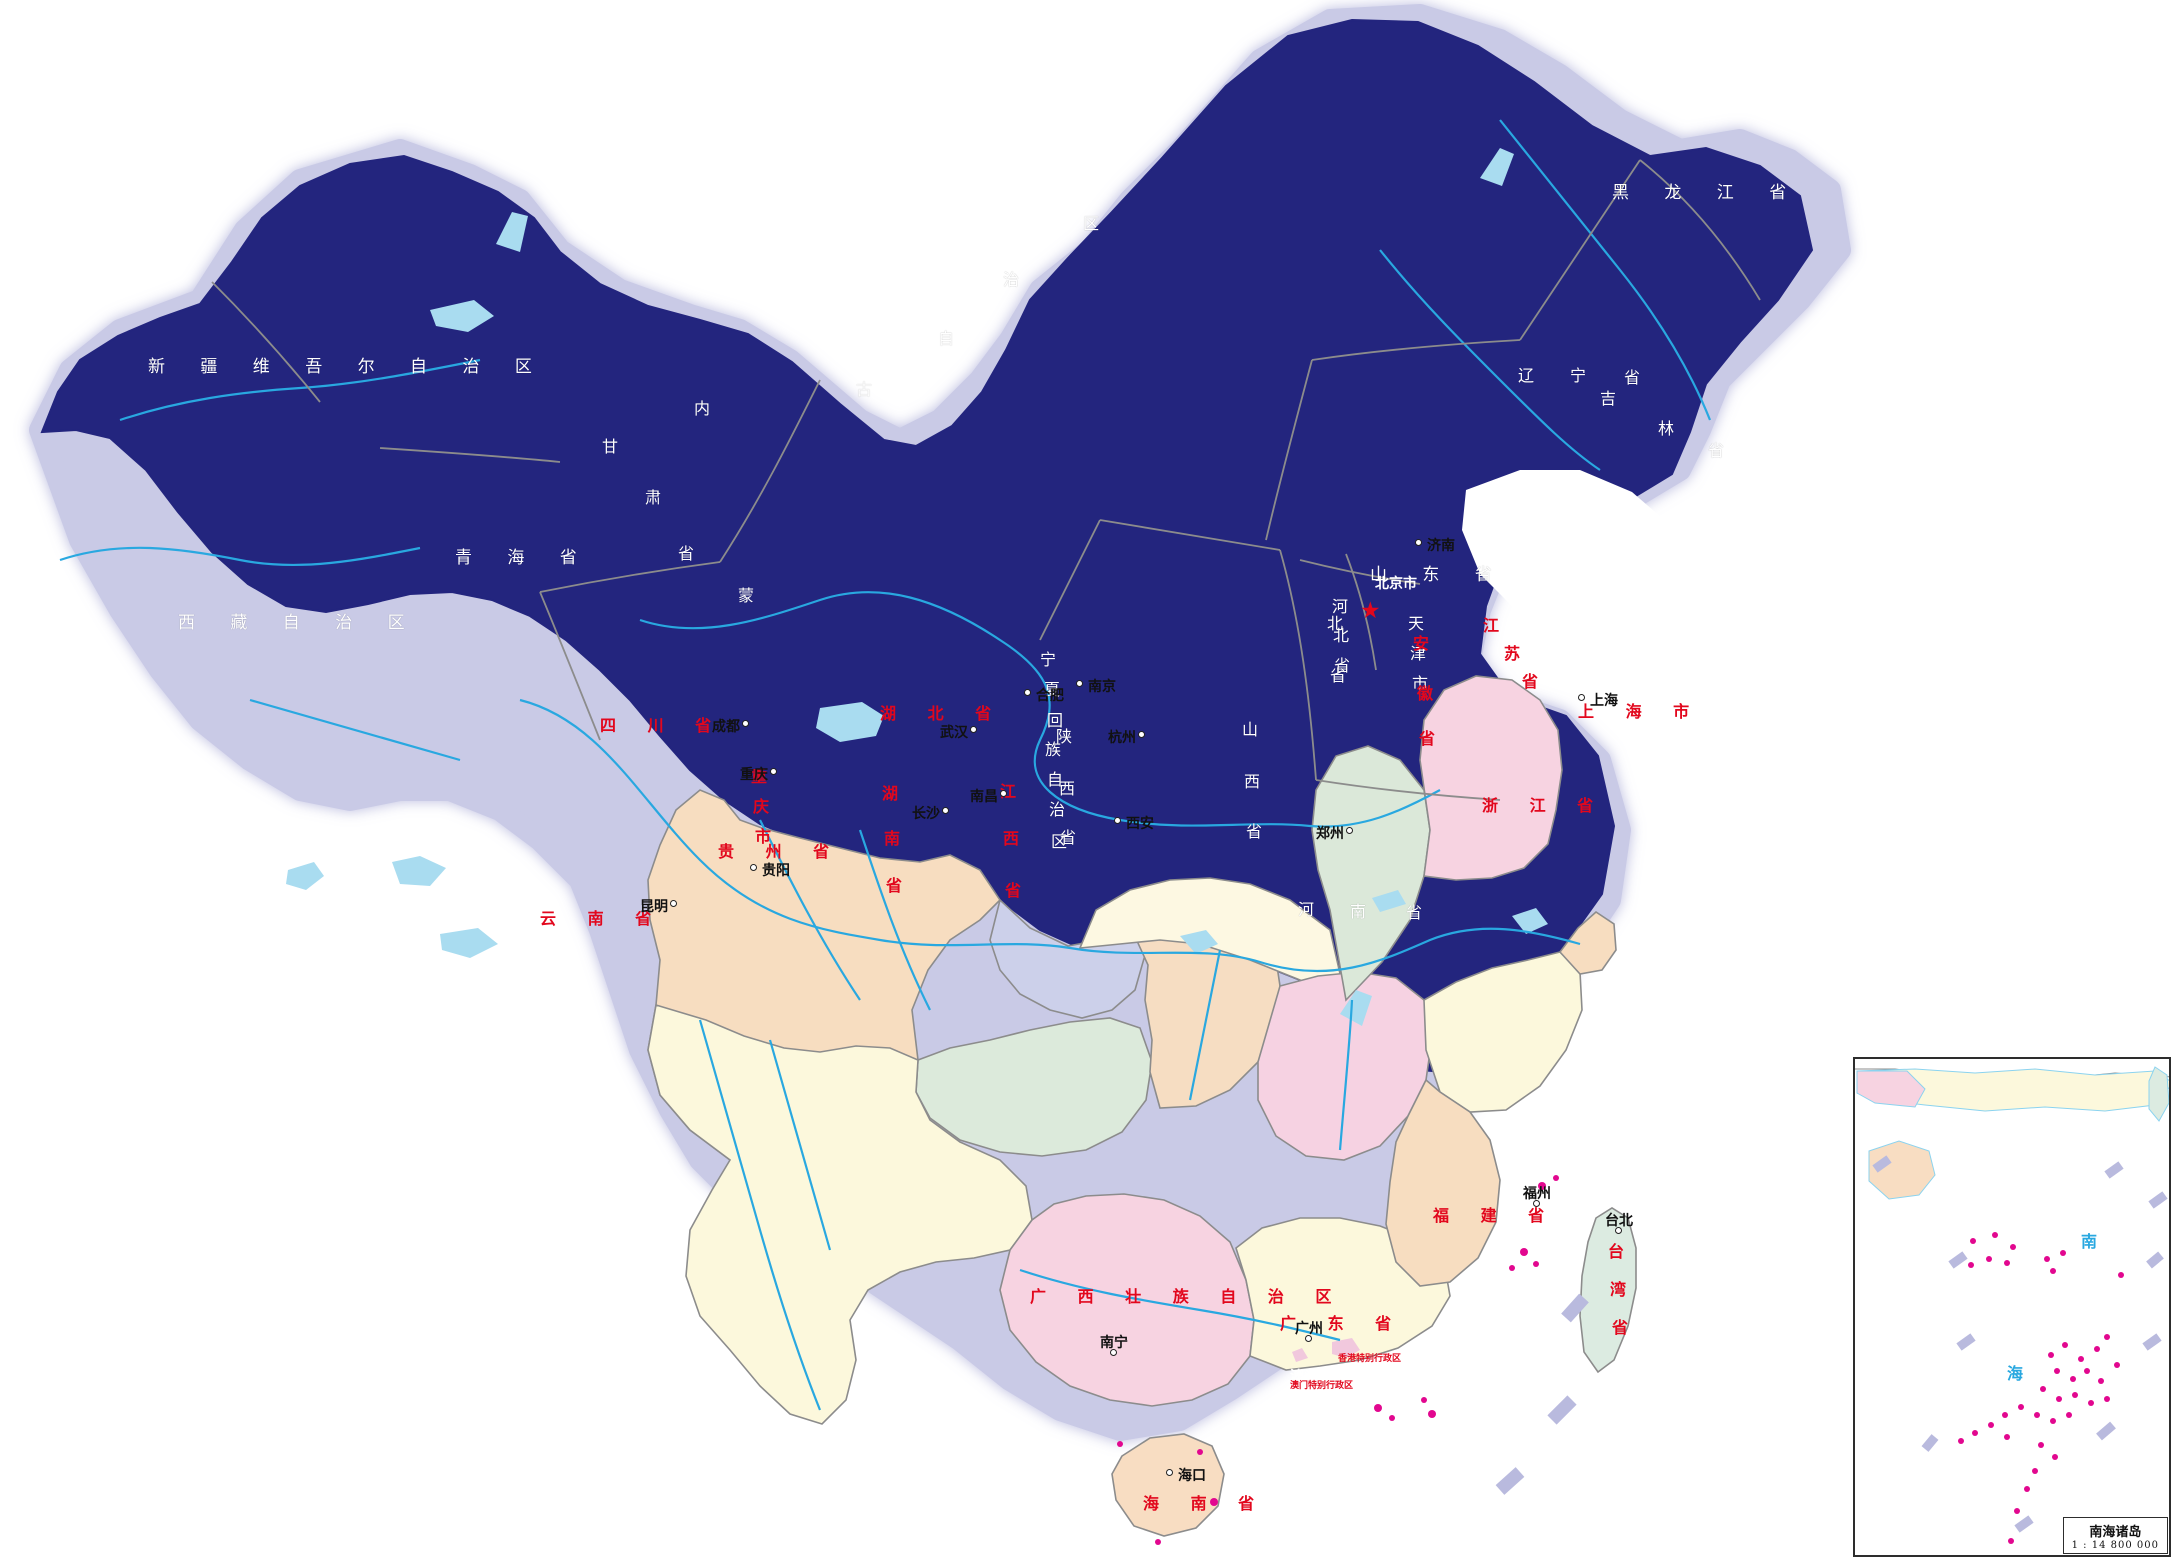  What do you see at coordinates (1205, 1025) in the screenshot?
I see `river-hunan` at bounding box center [1205, 1025].